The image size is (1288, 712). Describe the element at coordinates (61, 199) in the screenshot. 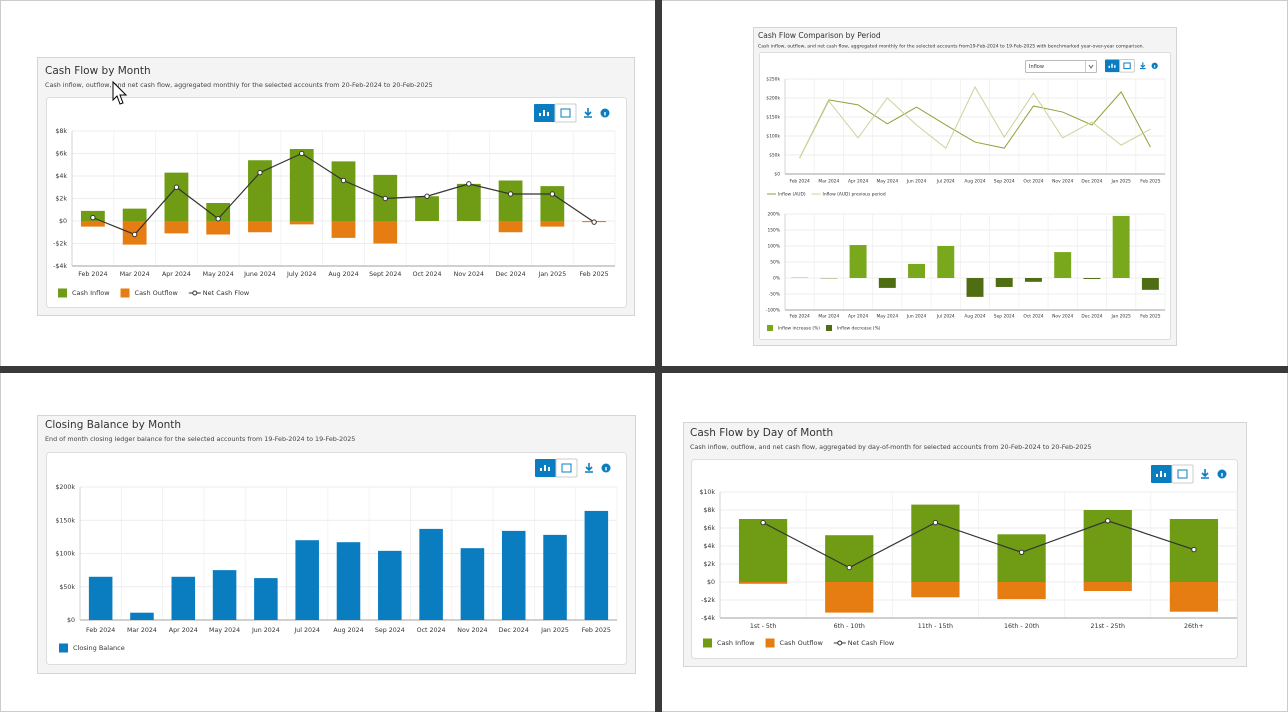

I see `y-tick-label: $2k` at that location.